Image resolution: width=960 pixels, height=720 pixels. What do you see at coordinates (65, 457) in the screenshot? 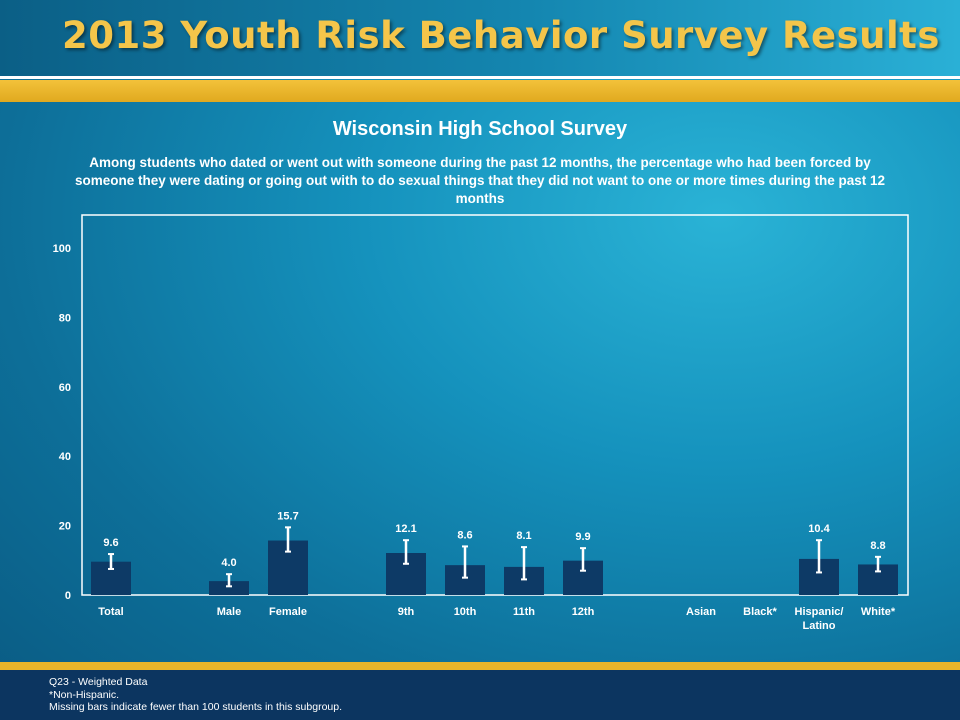
I see `y-tick-label-40: 40` at bounding box center [65, 457].